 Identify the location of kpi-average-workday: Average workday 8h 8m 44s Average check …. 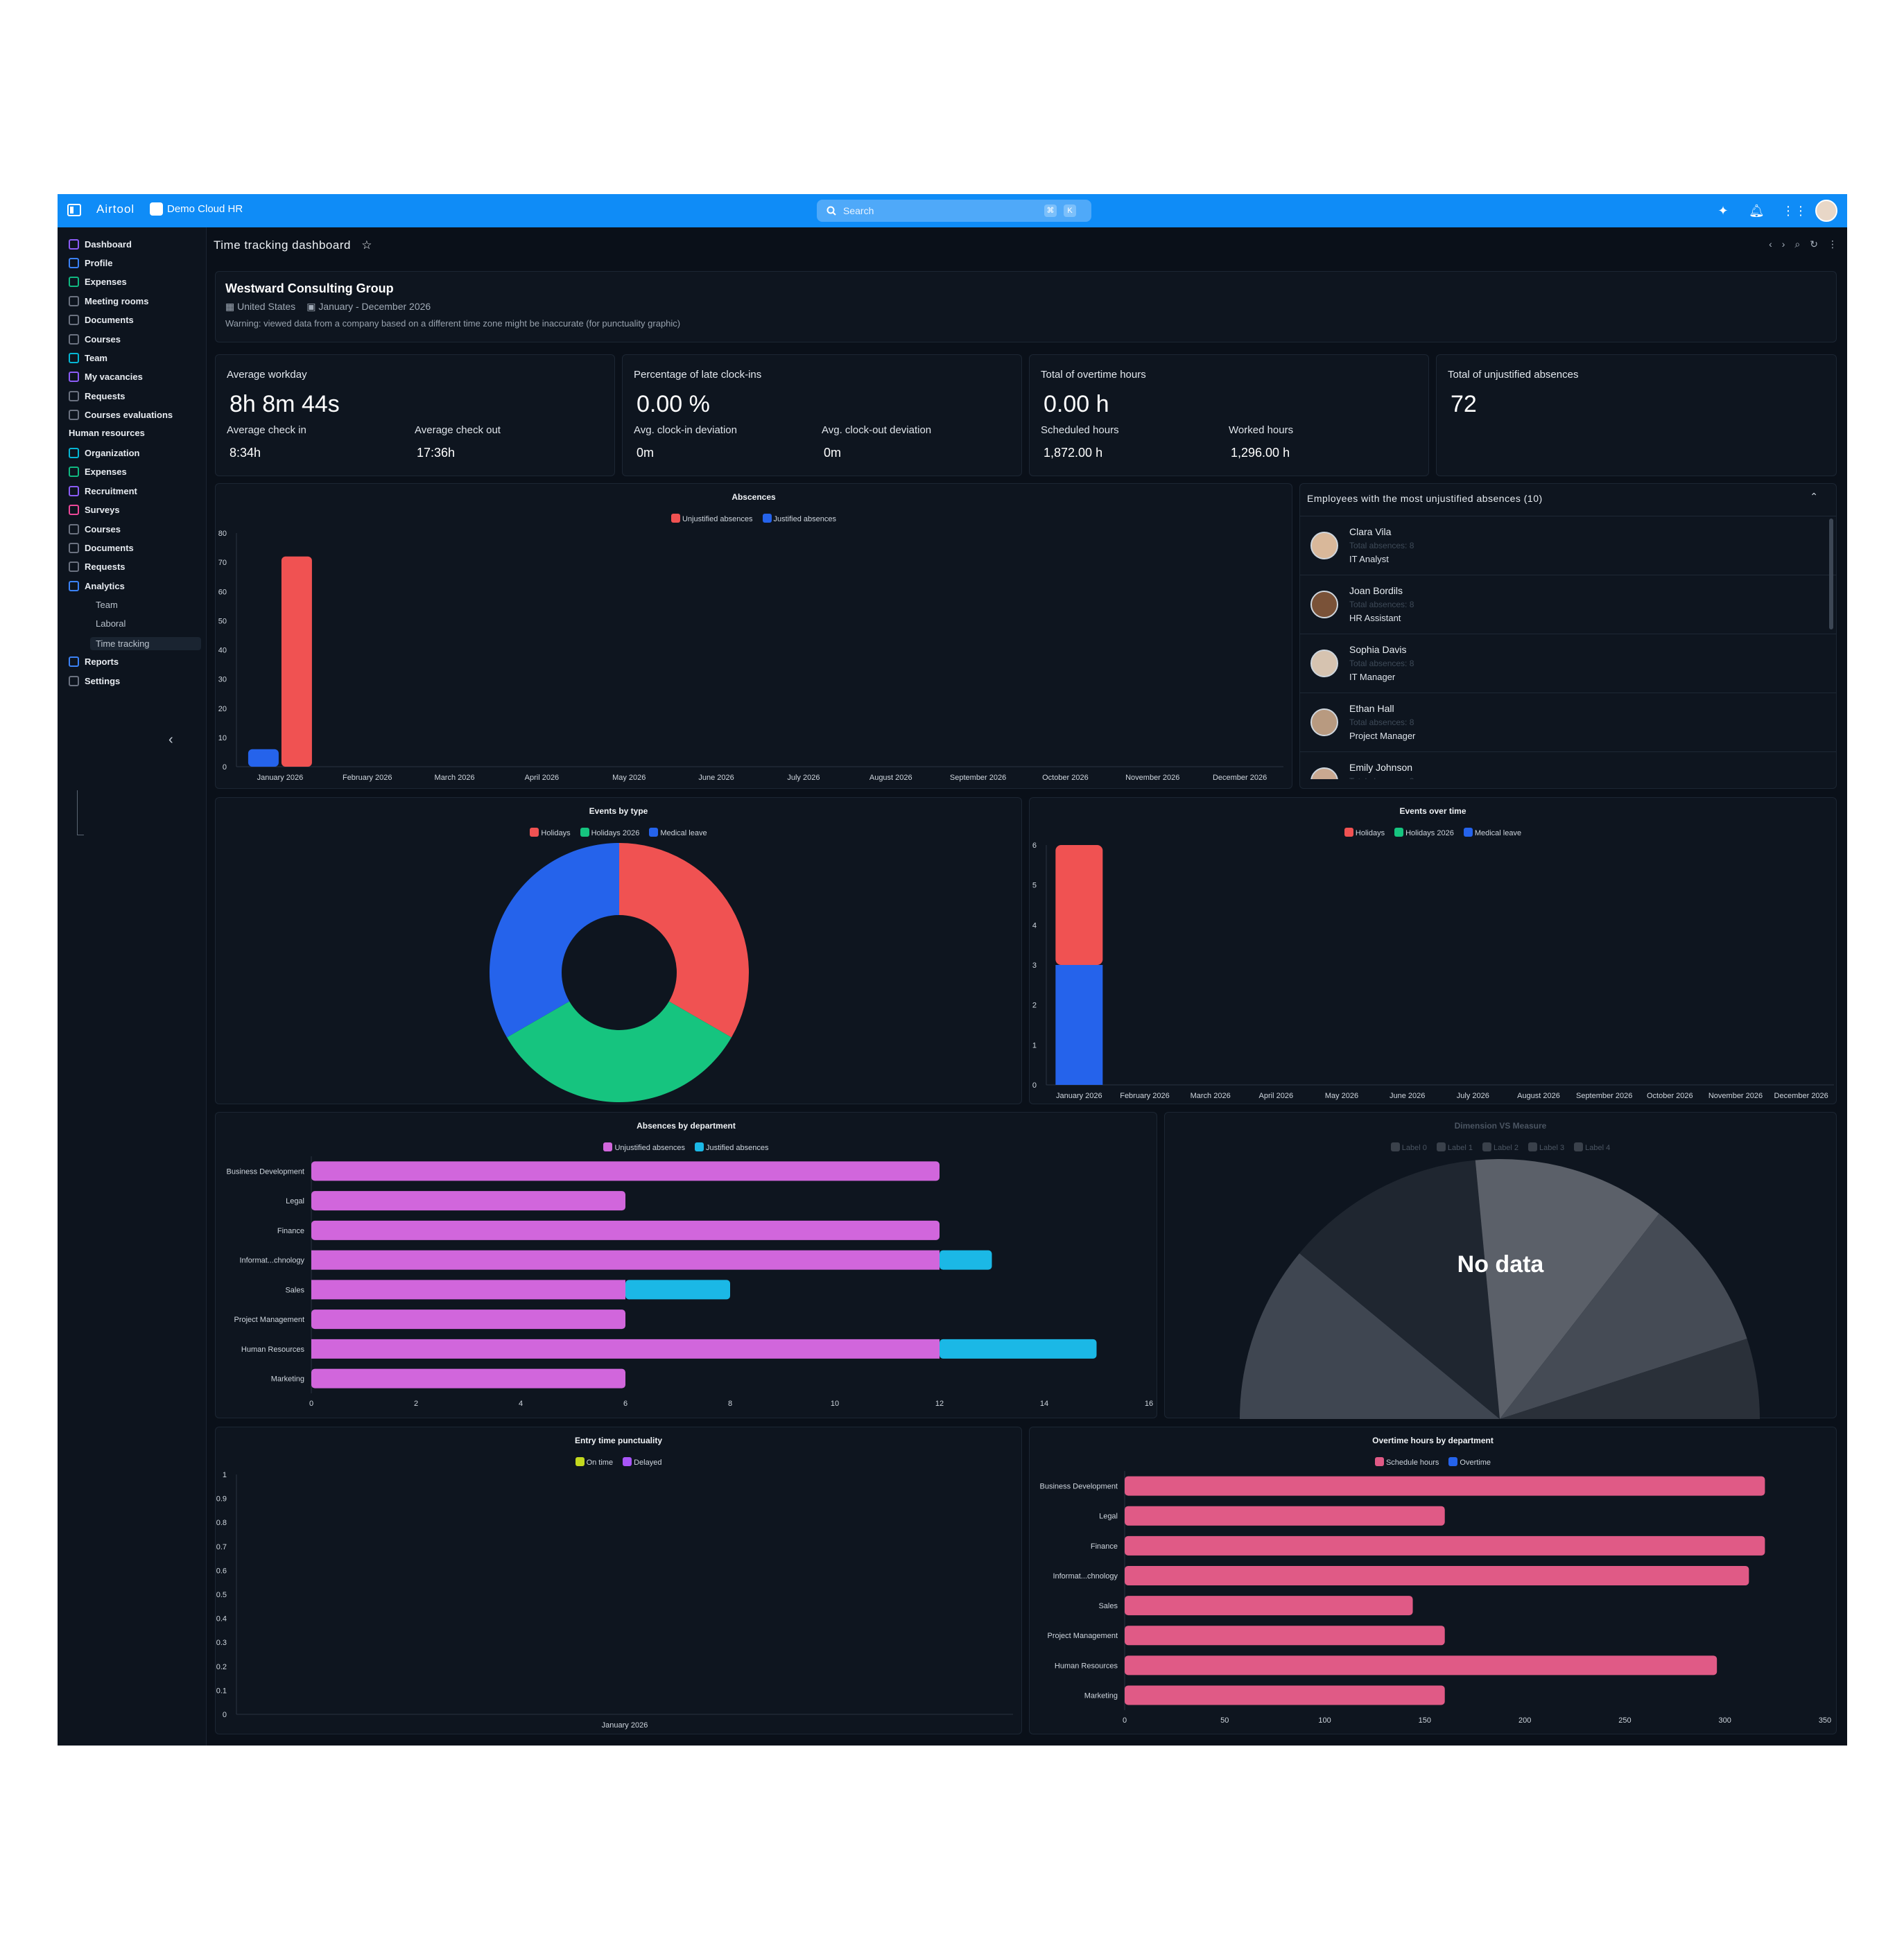
(415, 415).